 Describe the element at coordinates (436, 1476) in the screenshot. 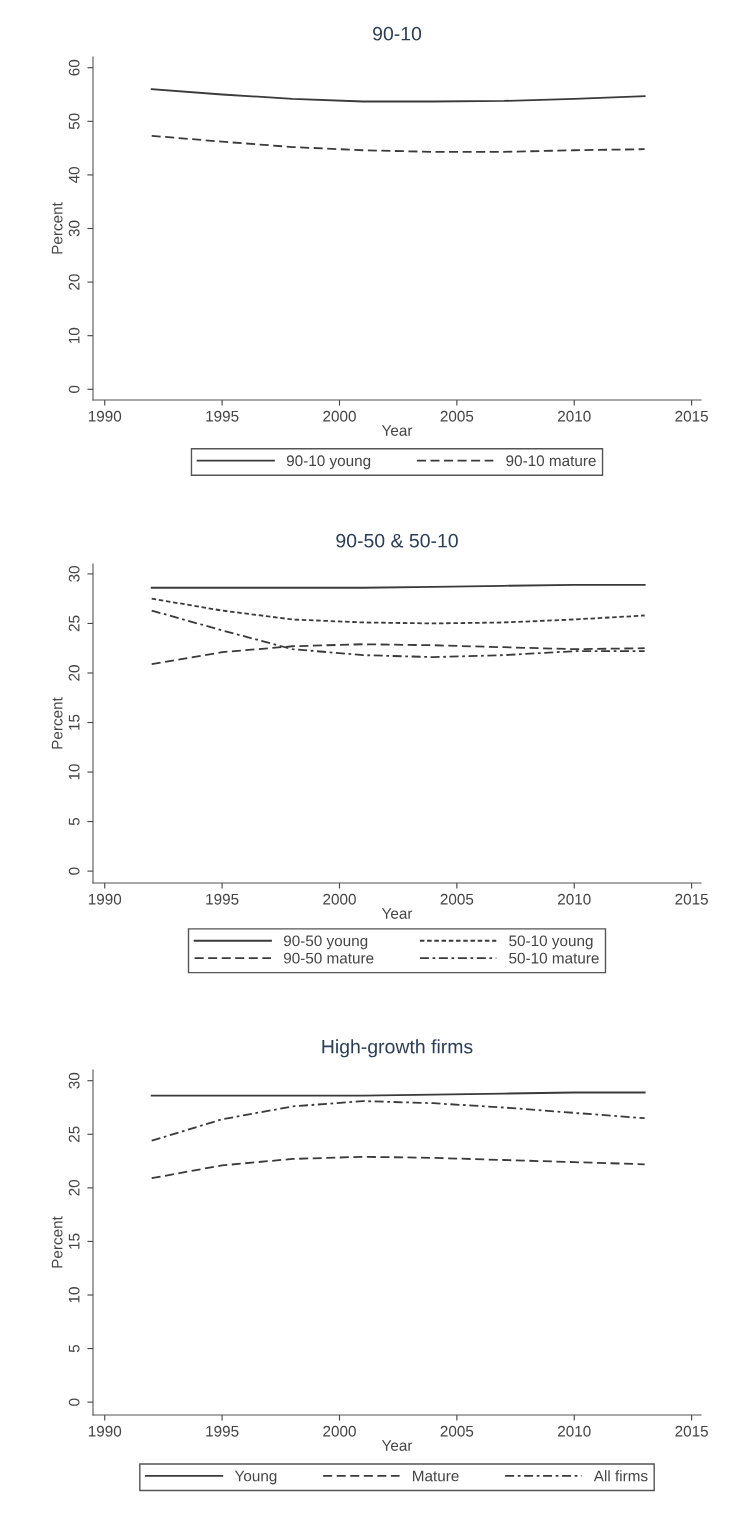

I see `legend-label: Mature` at that location.